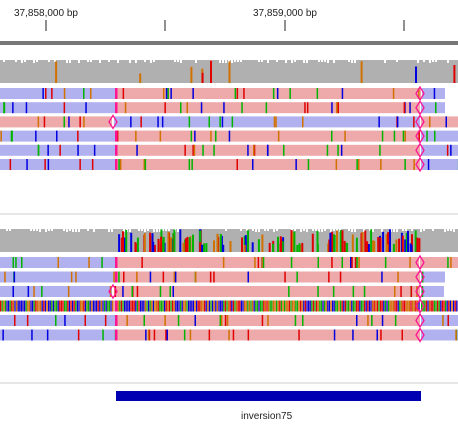 This screenshot has height=424, width=458. What do you see at coordinates (57, 93) in the screenshot?
I see `forward-read` at bounding box center [57, 93].